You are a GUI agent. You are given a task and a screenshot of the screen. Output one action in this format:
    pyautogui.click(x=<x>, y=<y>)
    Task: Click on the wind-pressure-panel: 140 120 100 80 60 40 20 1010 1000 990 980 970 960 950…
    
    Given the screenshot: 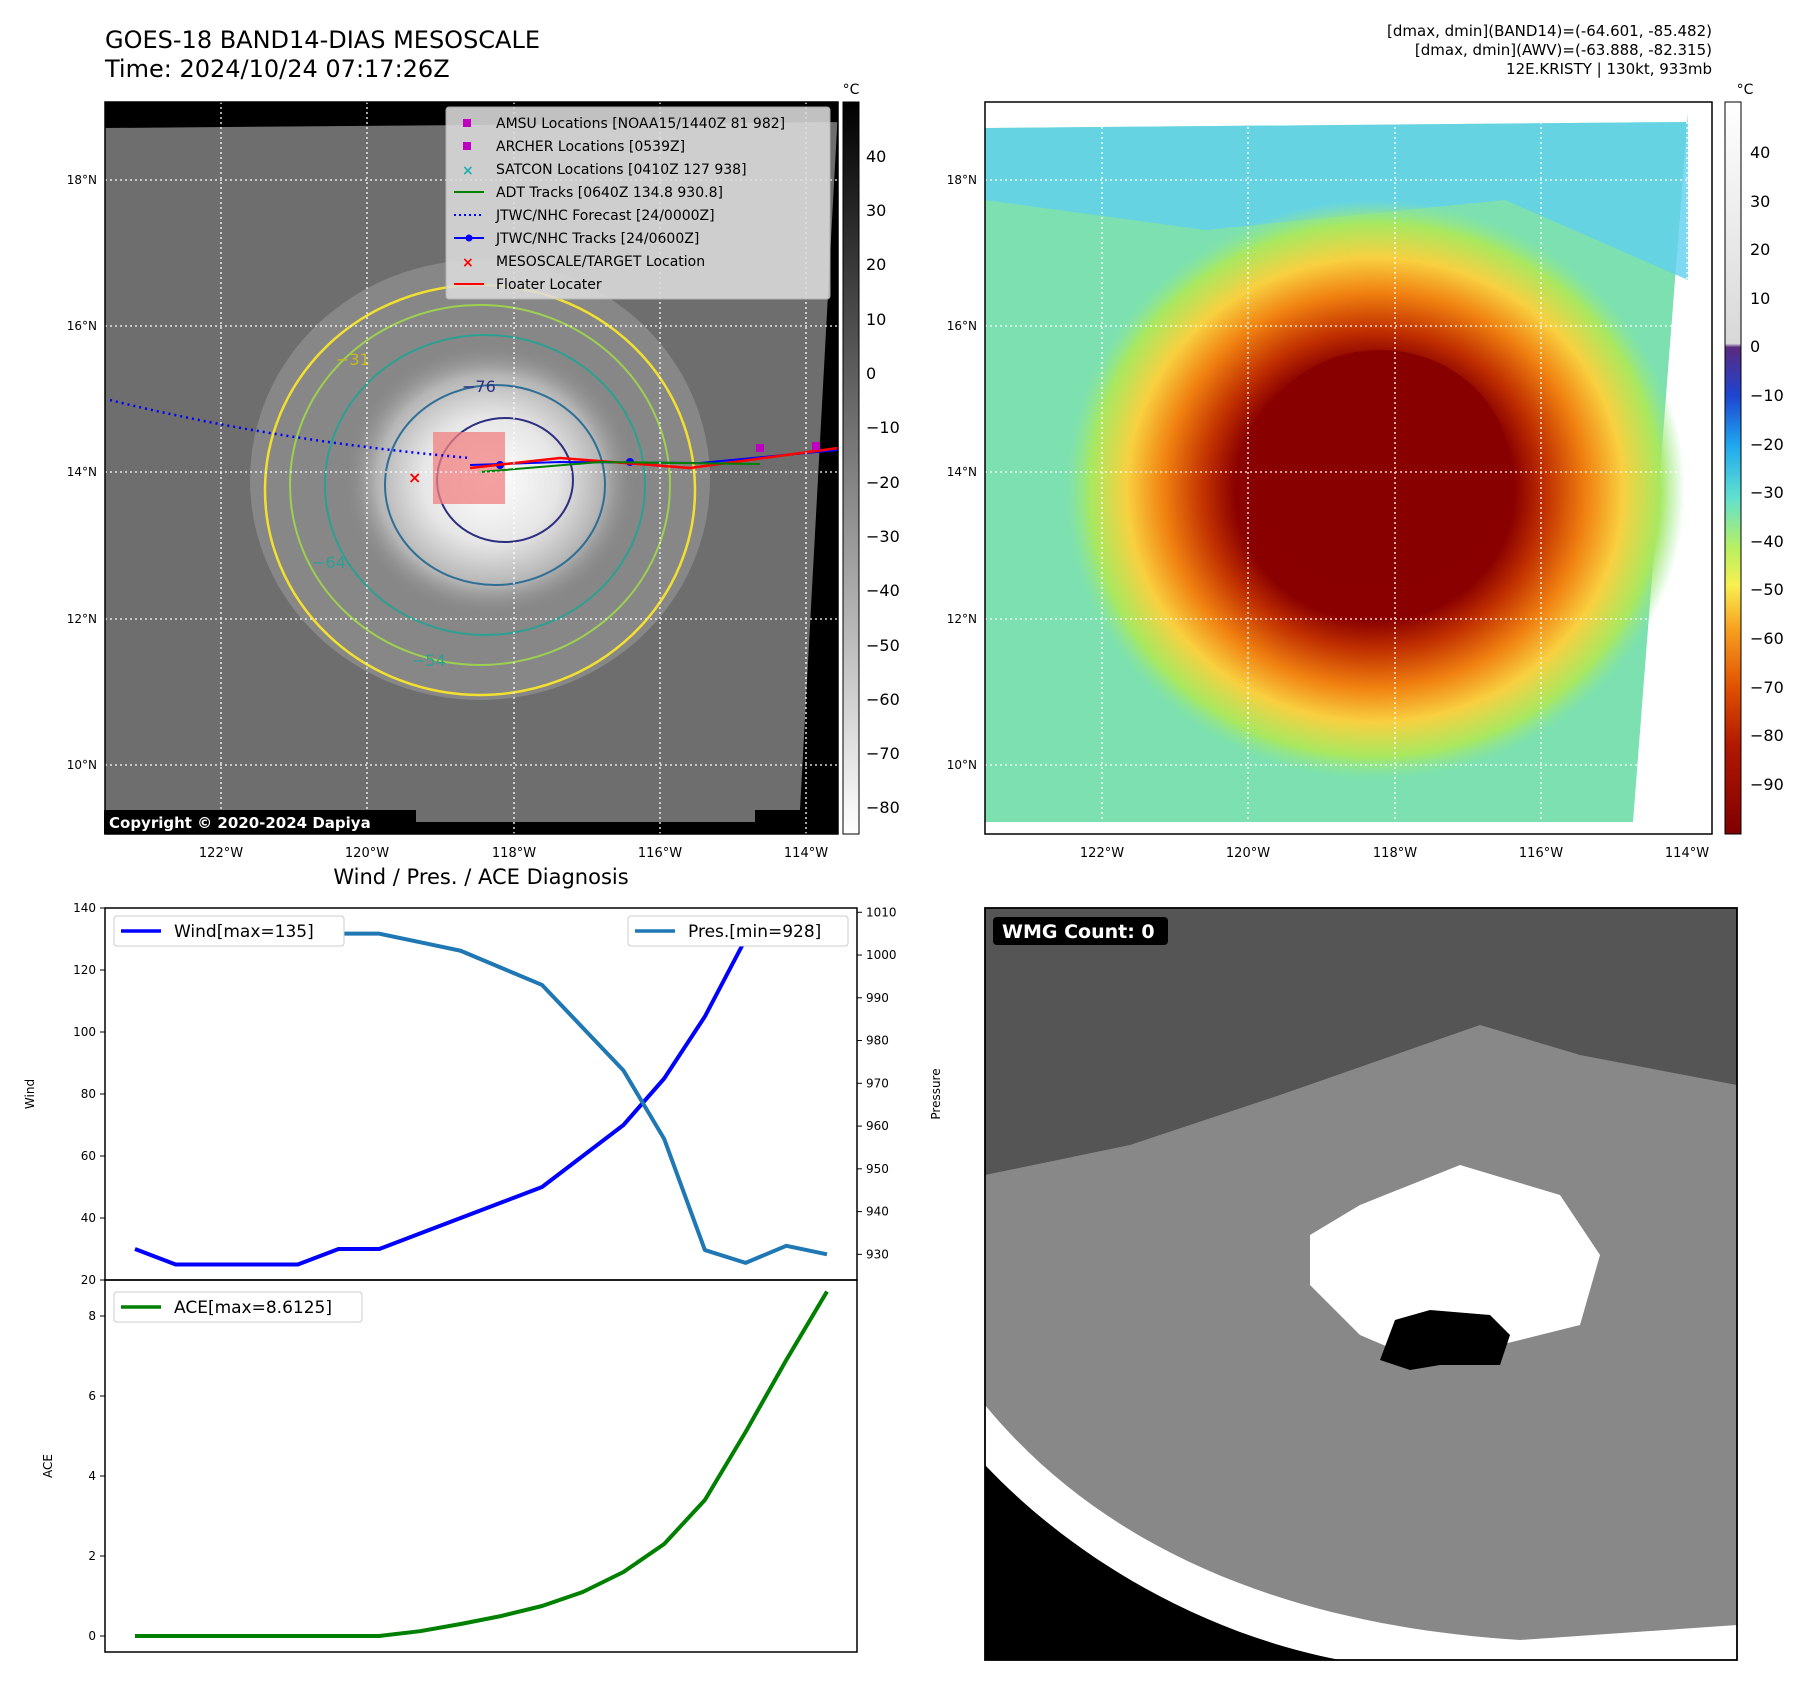 What is the action you would take?
    pyautogui.click(x=484, y=1094)
    